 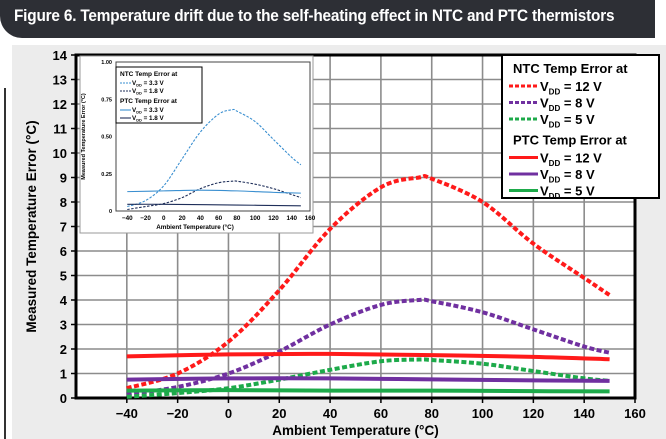 I want to click on inset-x-tick-label: 0, so click(x=164, y=218).